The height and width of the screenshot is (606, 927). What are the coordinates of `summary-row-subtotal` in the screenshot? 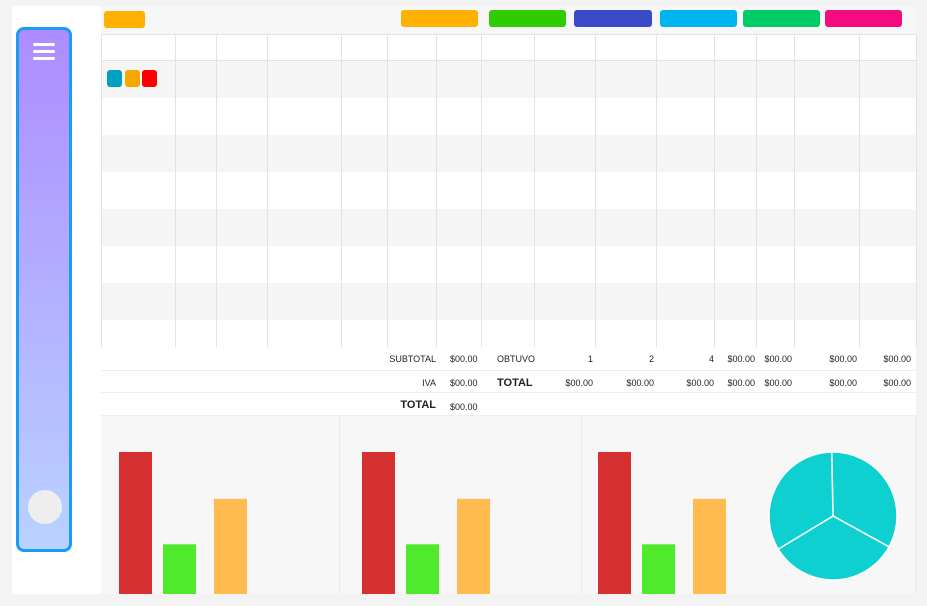 It's located at (509, 359).